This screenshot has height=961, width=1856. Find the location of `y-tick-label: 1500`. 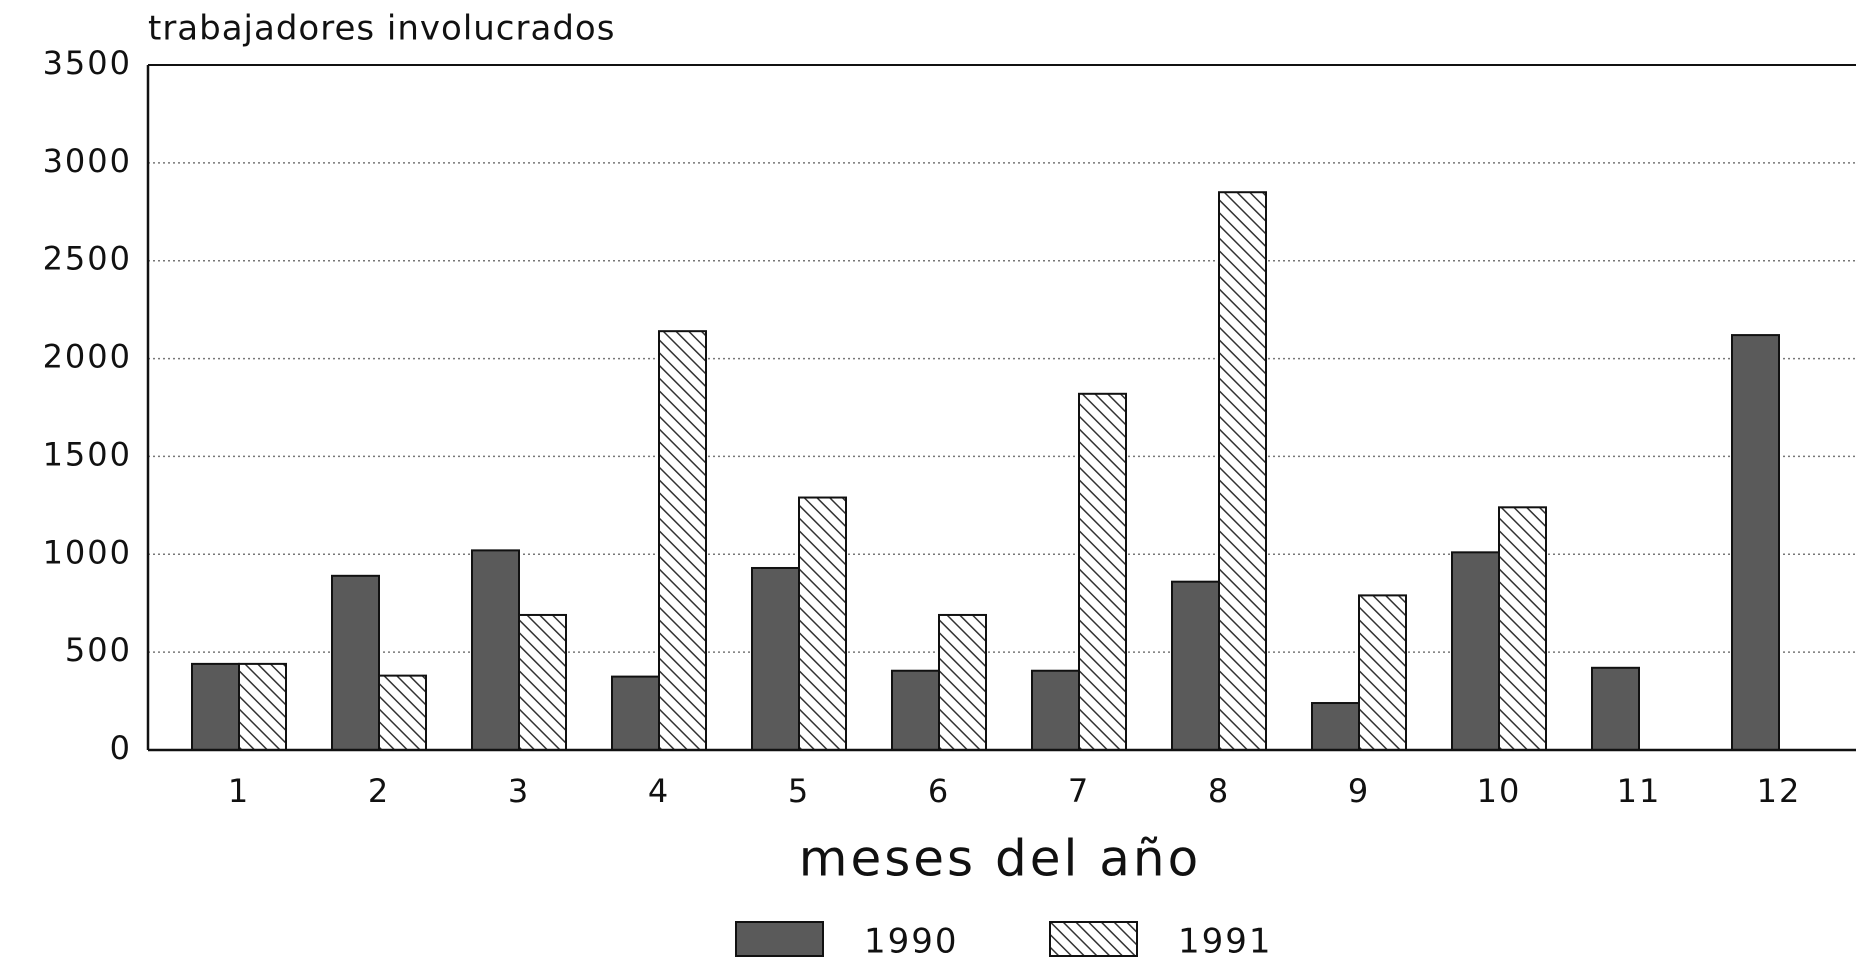

y-tick-label: 1500 is located at coordinates (87, 454).